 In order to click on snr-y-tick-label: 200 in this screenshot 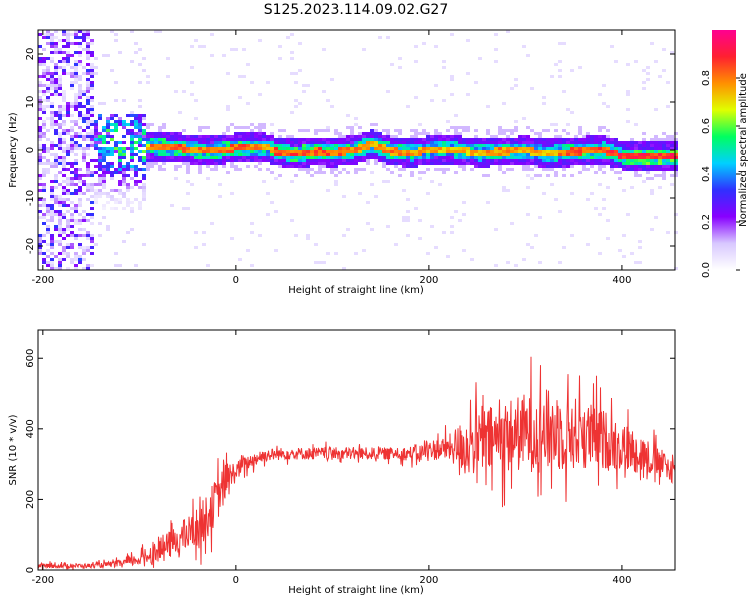, I will do `click(30, 499)`.